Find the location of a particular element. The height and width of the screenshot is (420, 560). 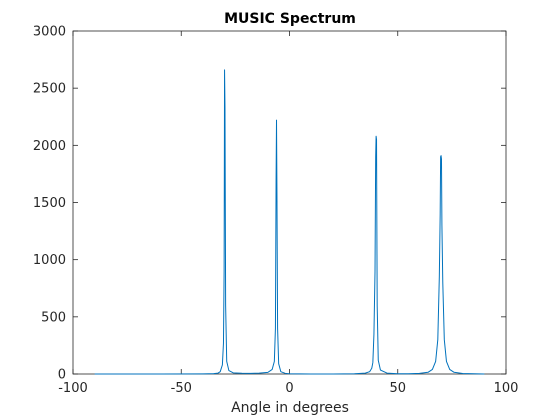

x-tick-label: 0 is located at coordinates (289, 388).